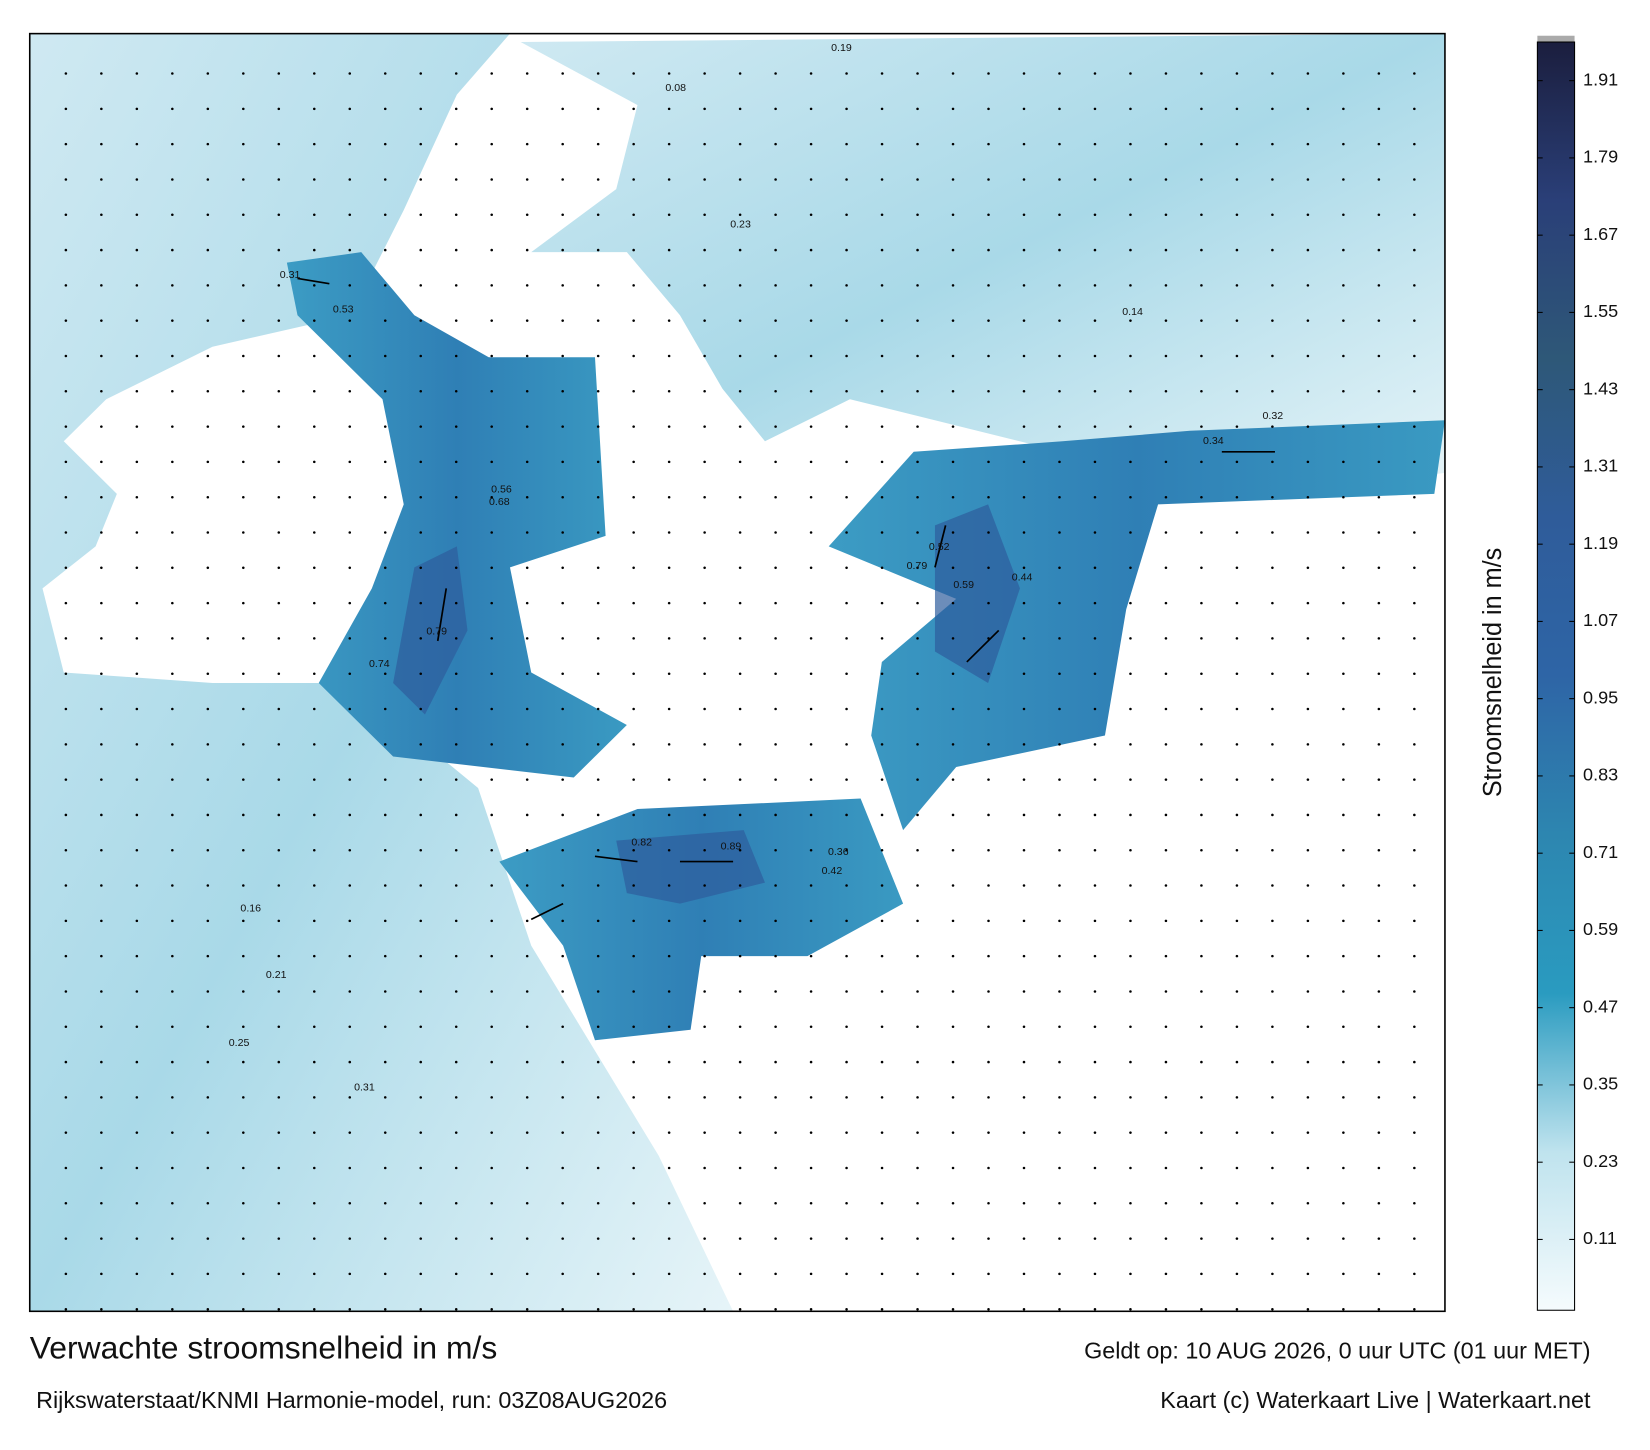 The image size is (1650, 1450). Describe the element at coordinates (276, 975) in the screenshot. I see `speed-label: 0.21` at that location.